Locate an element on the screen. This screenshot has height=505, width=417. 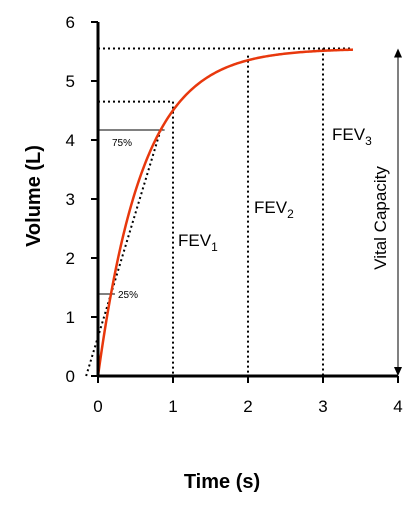
fev-label-3: FEV3 is located at coordinates (352, 136).